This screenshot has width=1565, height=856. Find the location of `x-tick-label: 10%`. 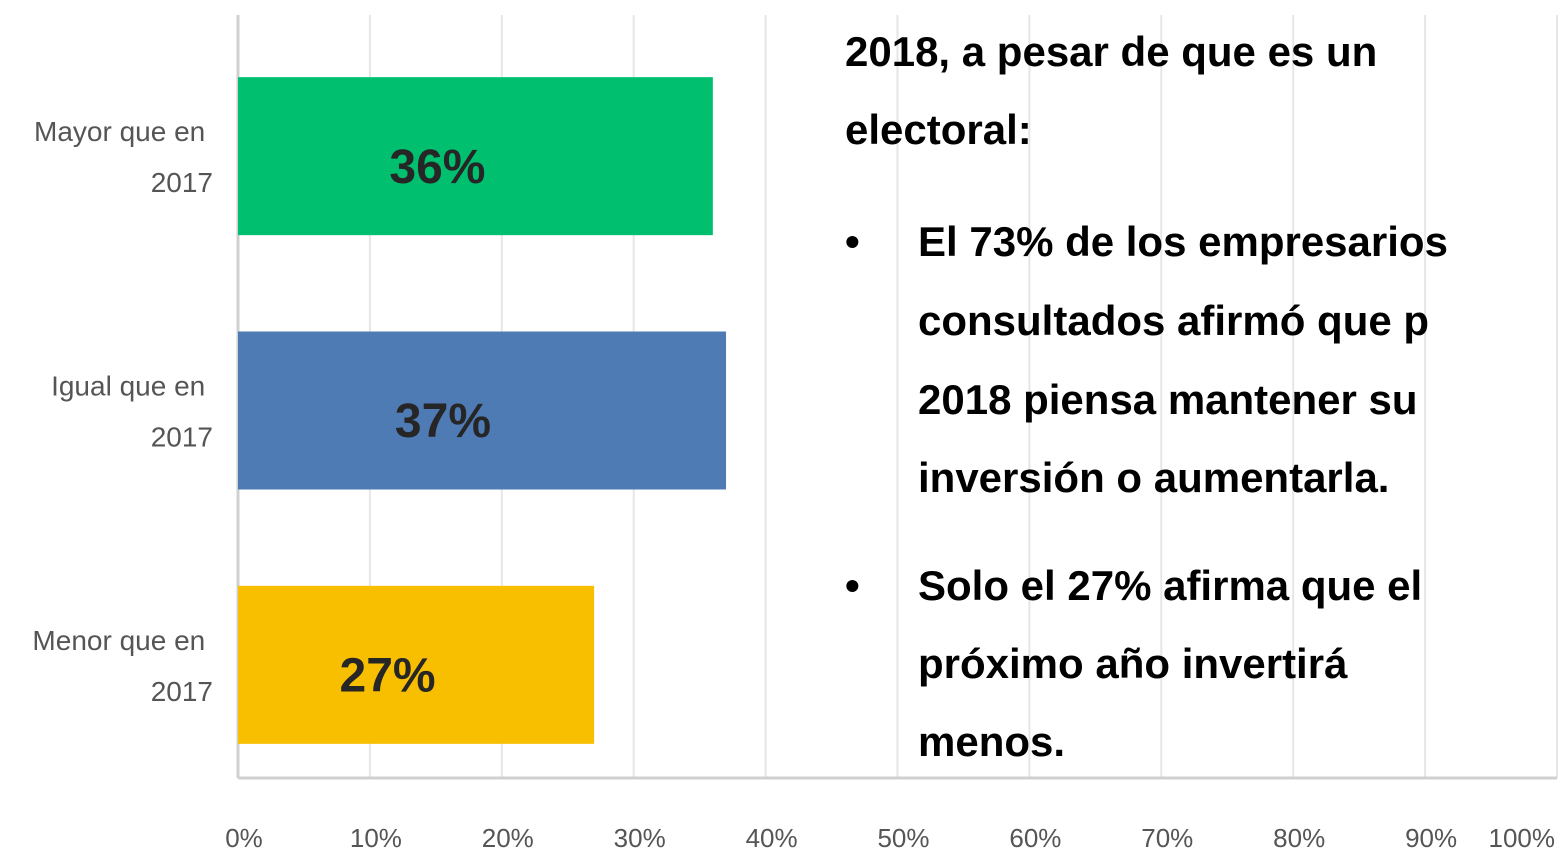

x-tick-label: 10% is located at coordinates (376, 838).